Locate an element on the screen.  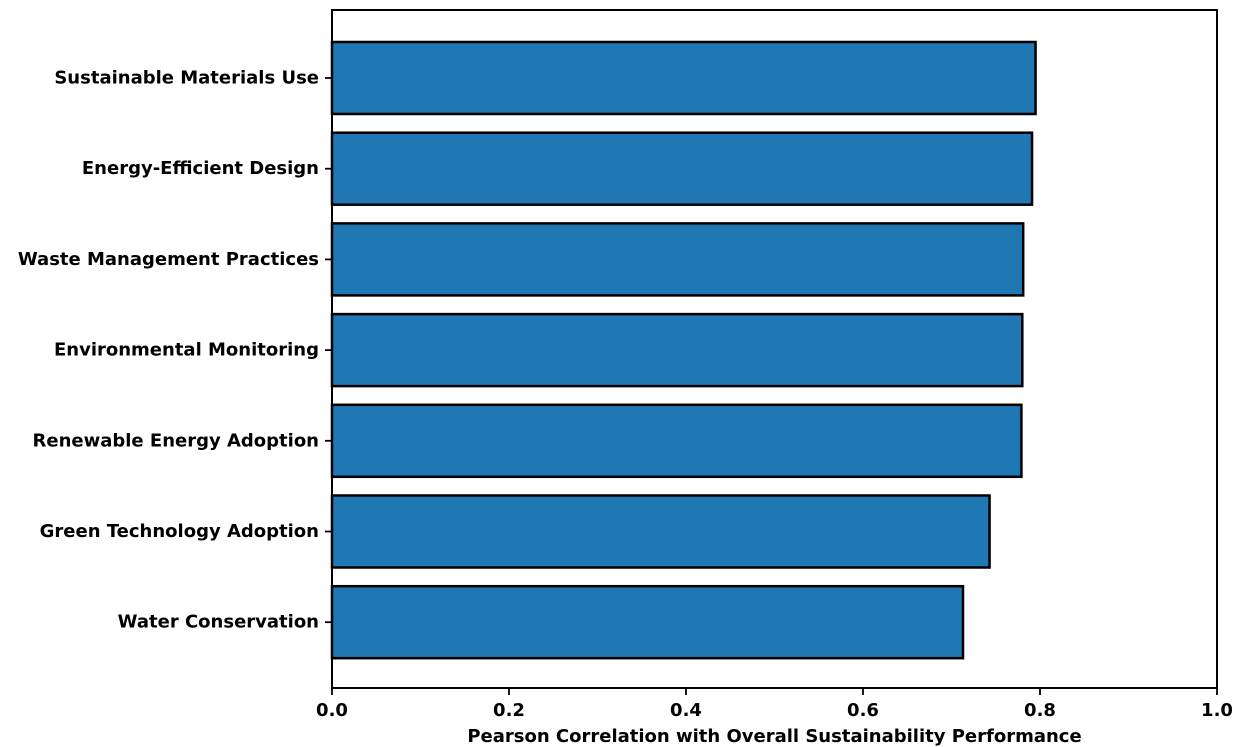
x-ticks: 0.0 0.2 0.4 0.6 0.8 1.0 is located at coordinates (774, 704).